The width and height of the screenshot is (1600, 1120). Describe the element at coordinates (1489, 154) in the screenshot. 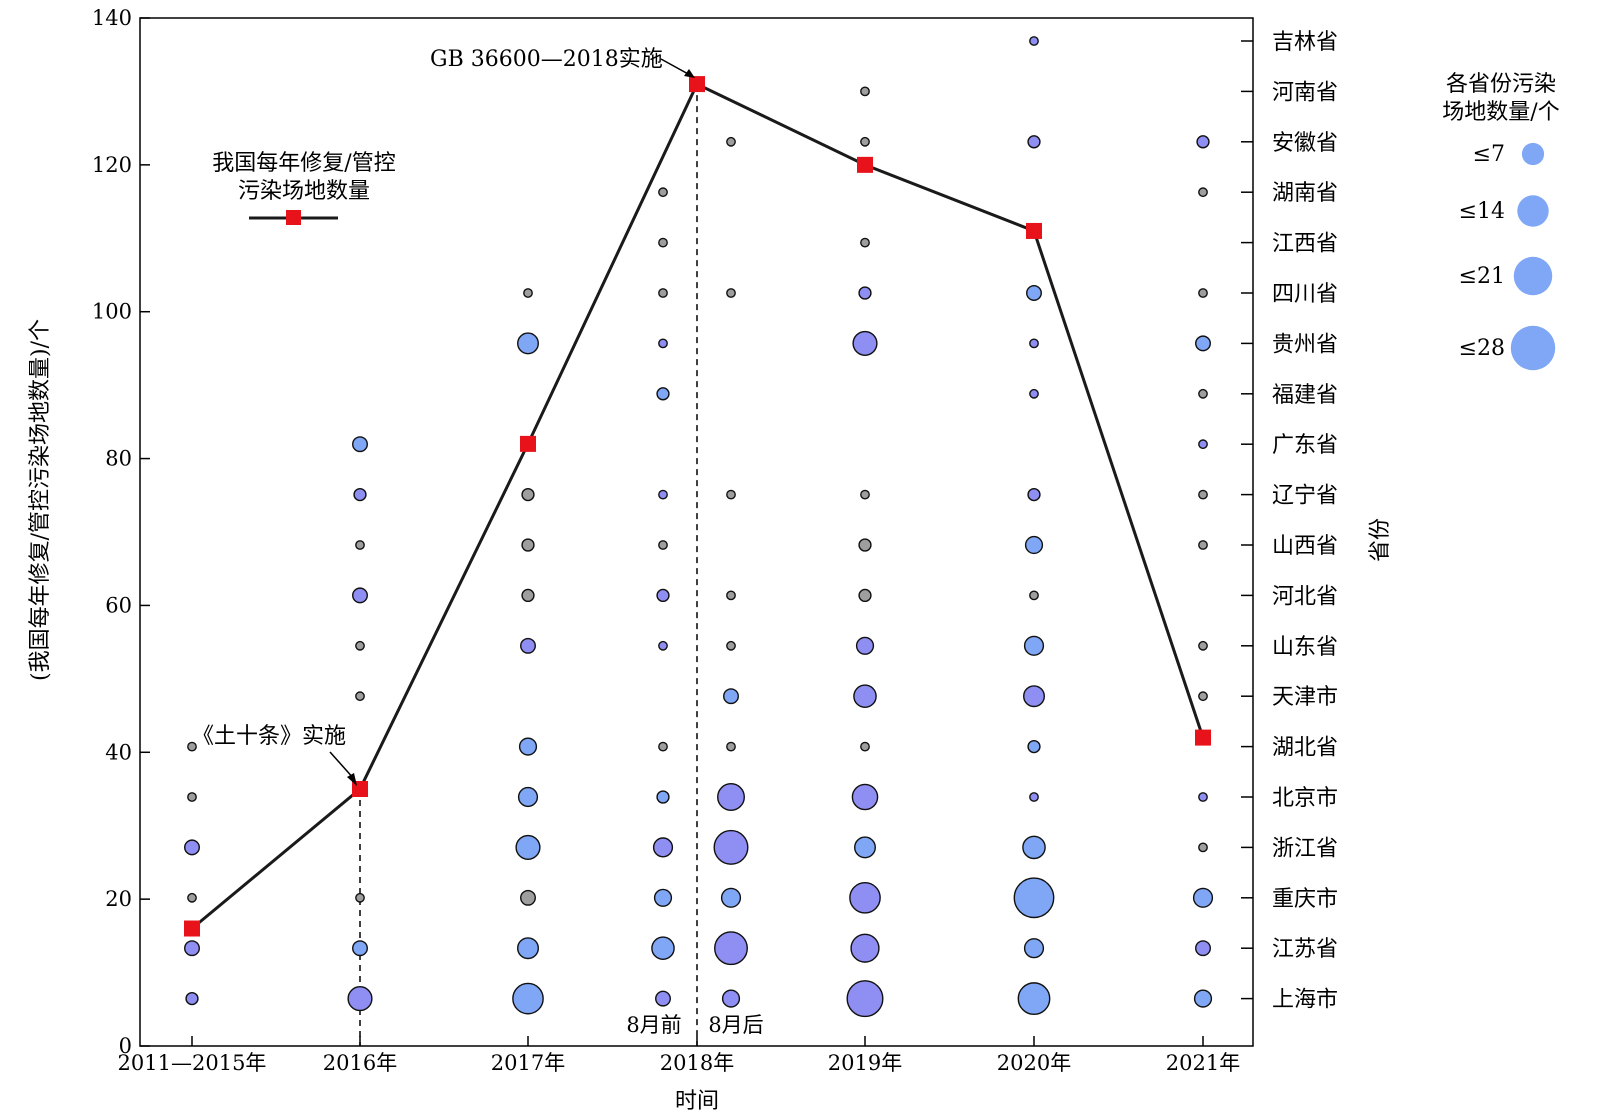

I see `size-legend-label: ≤7` at that location.